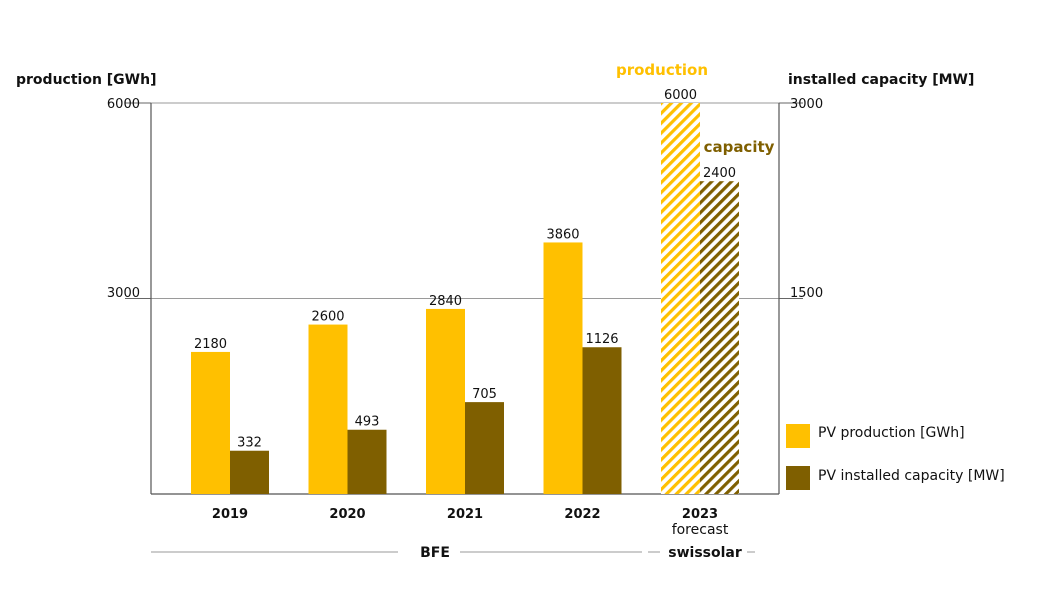 Image resolution: width=1056 pixels, height=594 pixels. Describe the element at coordinates (562, 234) in the screenshot. I see `production-value-label-2022: 3860` at that location.